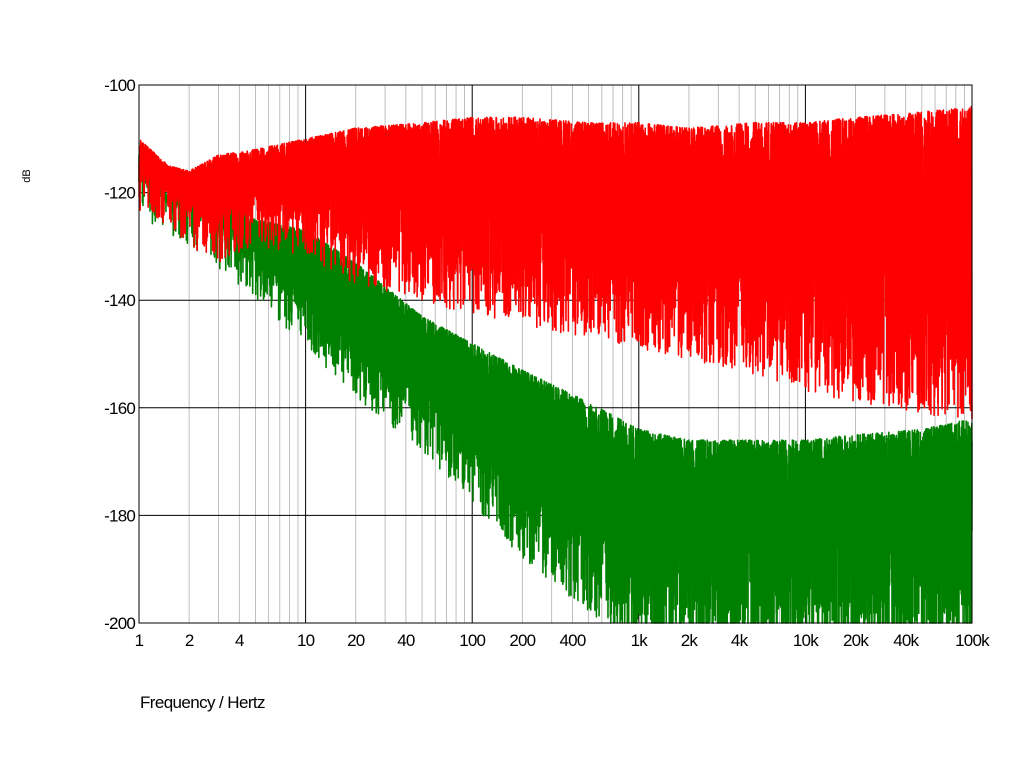  What do you see at coordinates (972, 640) in the screenshot?
I see `x-tick-label: 100k` at bounding box center [972, 640].